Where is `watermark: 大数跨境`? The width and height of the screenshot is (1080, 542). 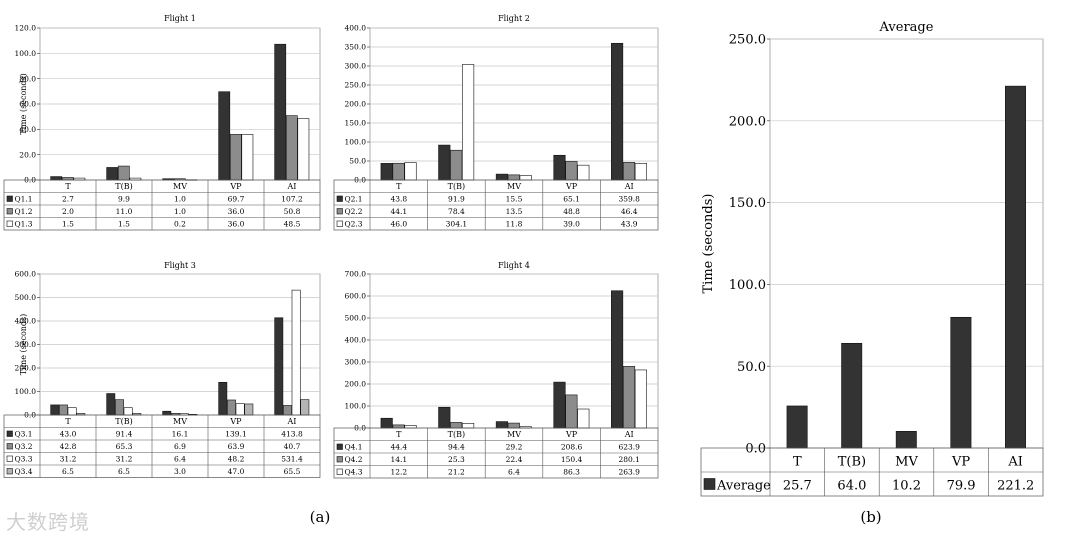
watermark: 大数跨境 is located at coordinates (48, 522).